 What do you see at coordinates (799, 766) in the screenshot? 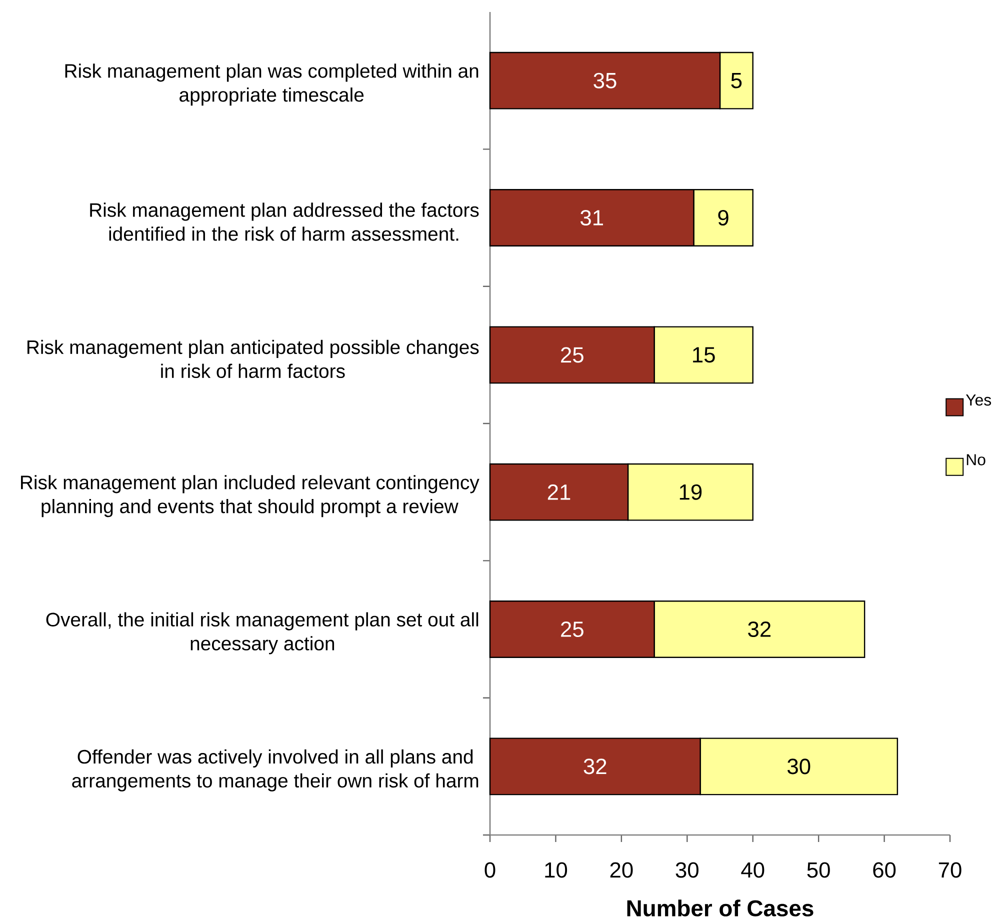
I see `data-label: 30` at bounding box center [799, 766].